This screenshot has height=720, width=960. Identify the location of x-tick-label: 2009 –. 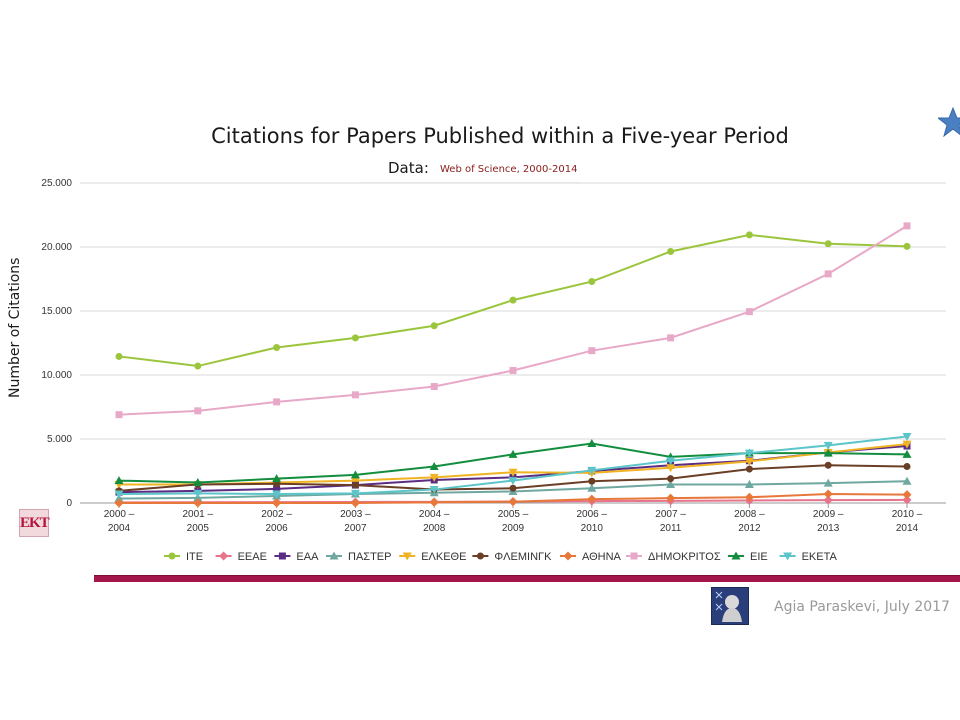
(828, 514).